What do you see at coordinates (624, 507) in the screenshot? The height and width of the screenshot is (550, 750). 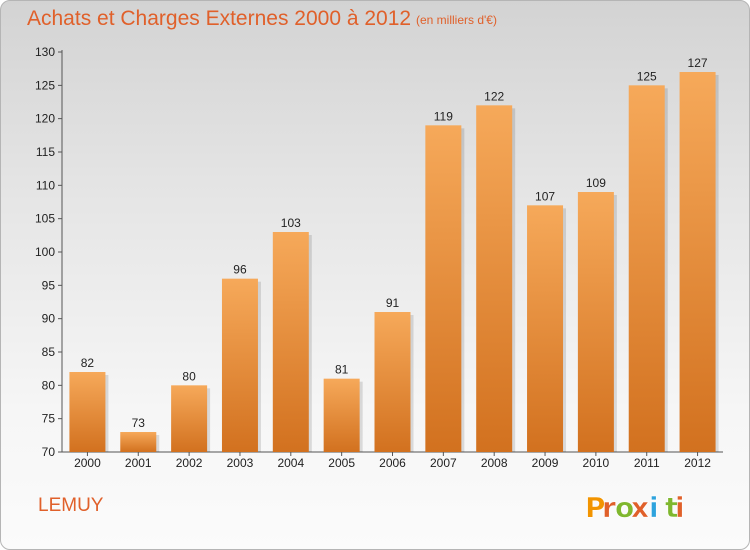 I see `logo-letter: o` at bounding box center [624, 507].